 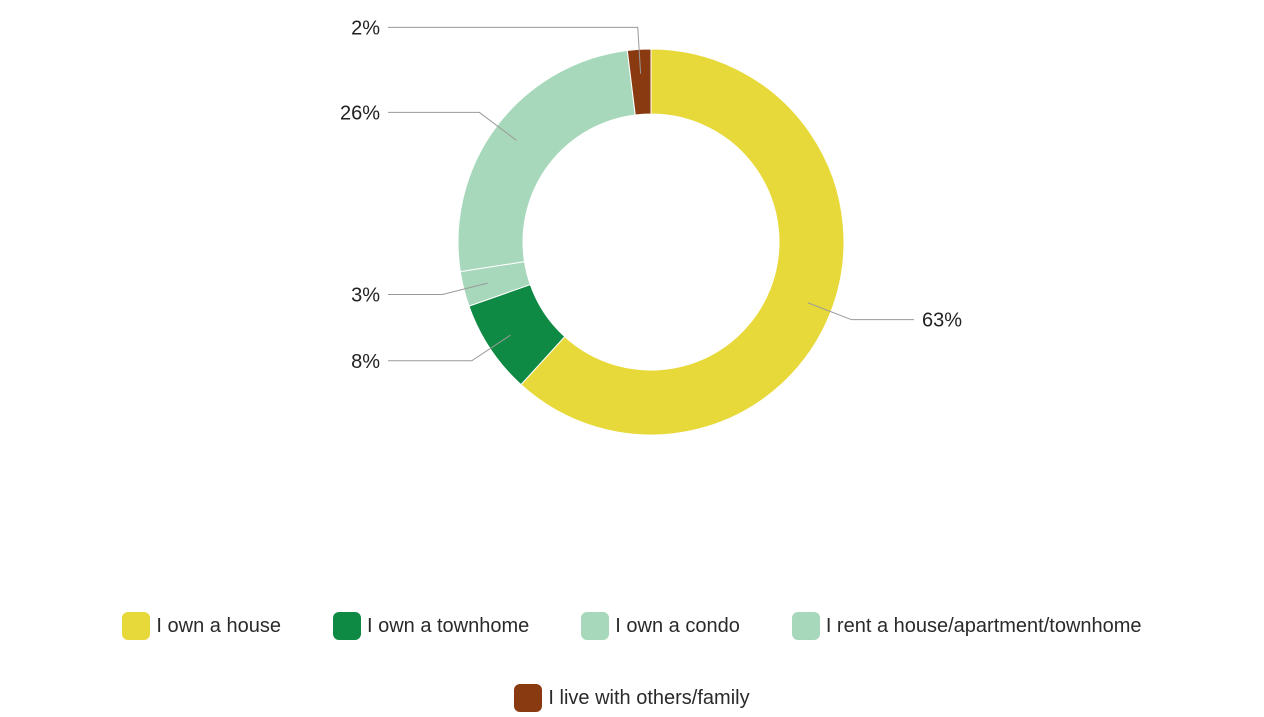 What do you see at coordinates (682, 242) in the screenshot?
I see `donut-slice-i-own-a-house` at bounding box center [682, 242].